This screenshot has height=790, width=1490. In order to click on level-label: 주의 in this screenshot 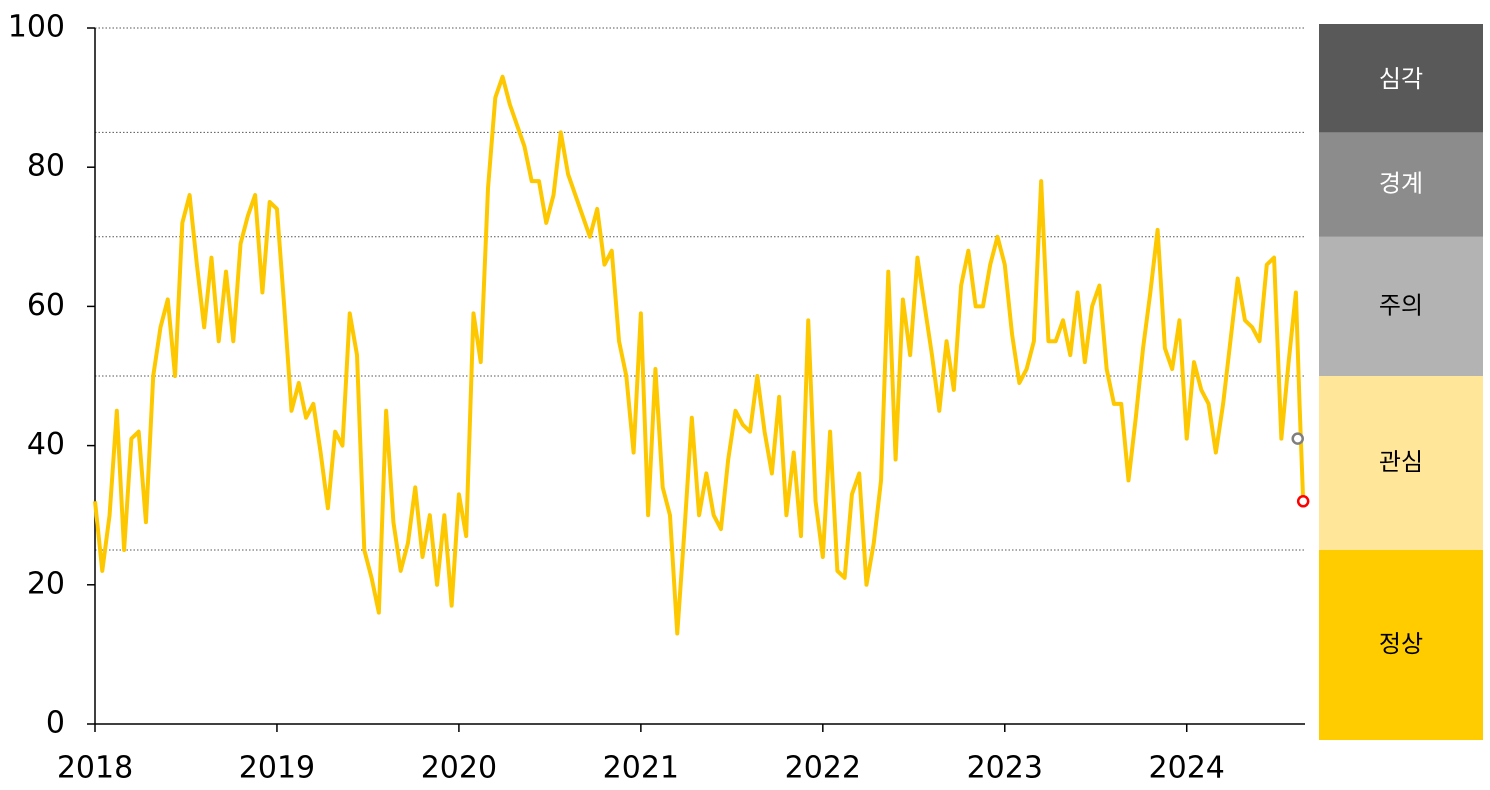, I will do `click(1401, 305)`.